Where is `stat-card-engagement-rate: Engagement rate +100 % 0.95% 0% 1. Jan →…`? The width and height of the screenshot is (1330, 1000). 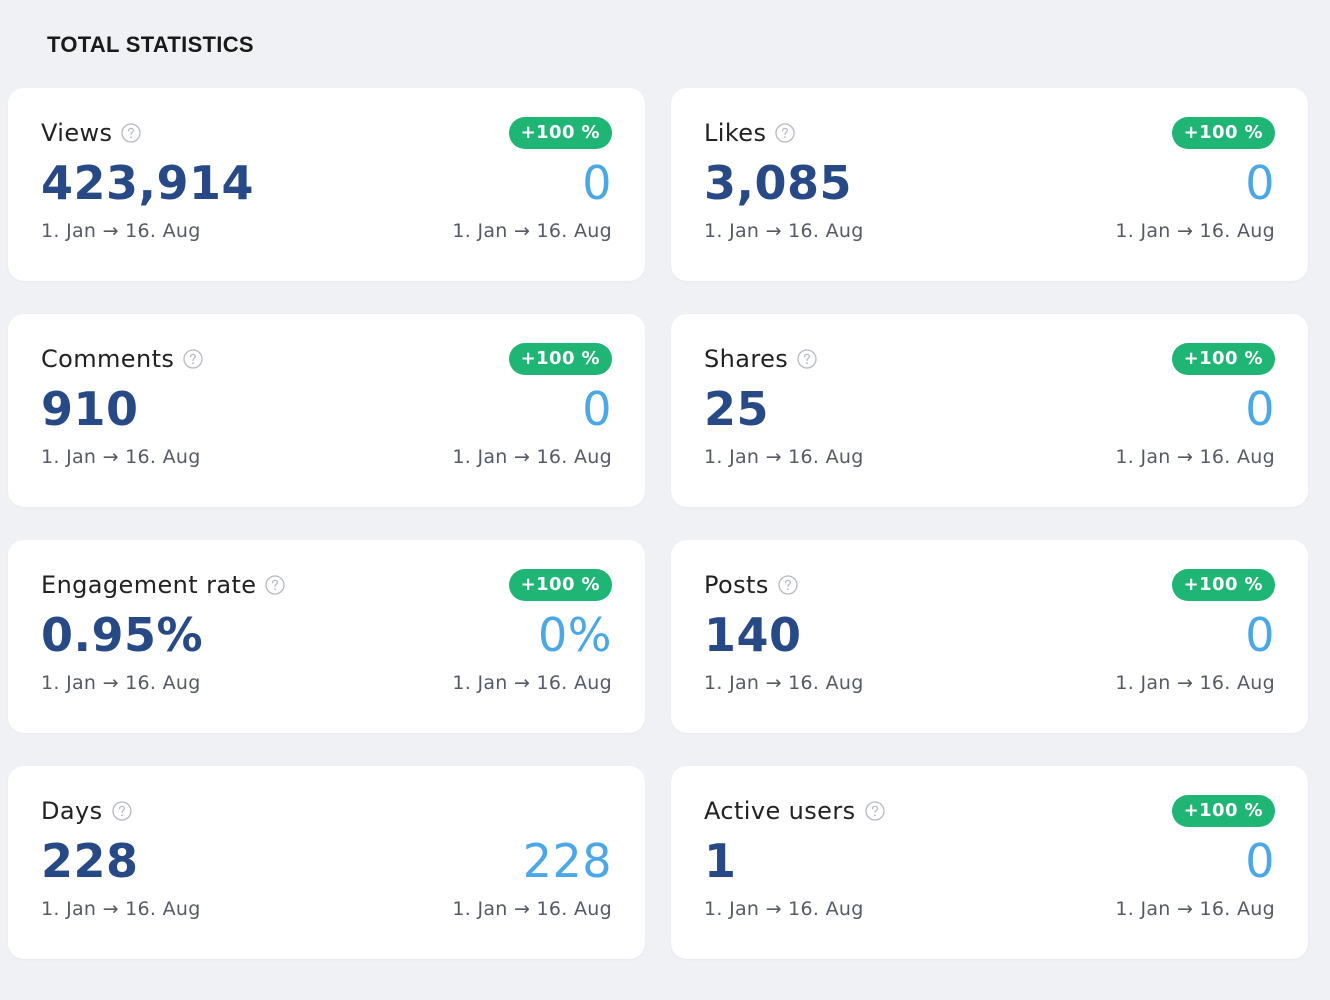
stat-card-engagement-rate: Engagement rate +100 % 0.95% 0% 1. Jan →… is located at coordinates (326, 636).